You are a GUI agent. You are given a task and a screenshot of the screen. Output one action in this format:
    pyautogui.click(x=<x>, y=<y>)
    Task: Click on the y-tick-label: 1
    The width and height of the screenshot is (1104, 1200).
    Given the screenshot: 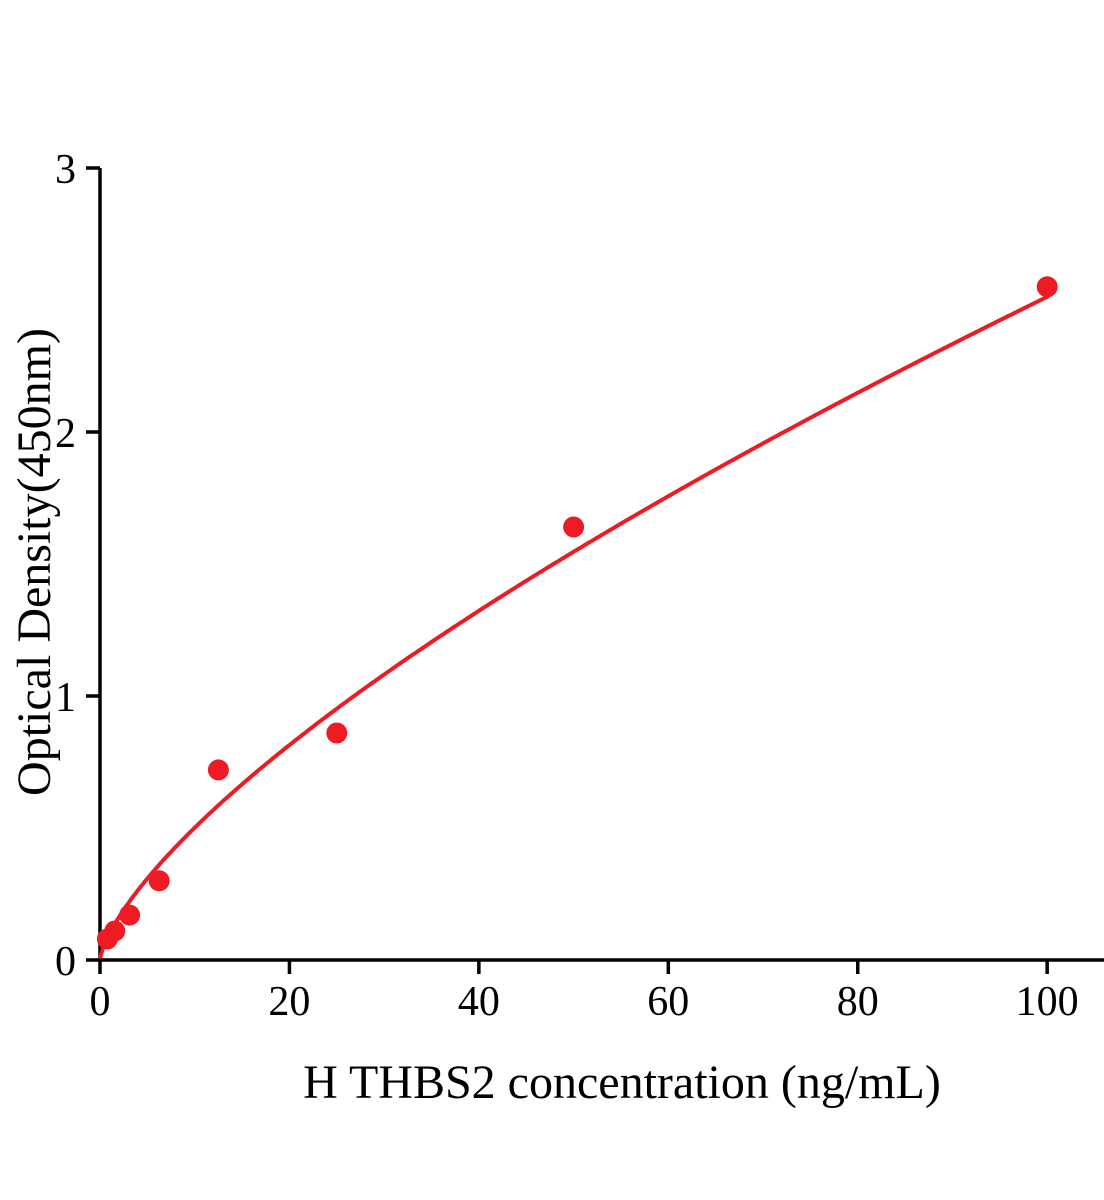 What is the action you would take?
    pyautogui.click(x=65, y=698)
    